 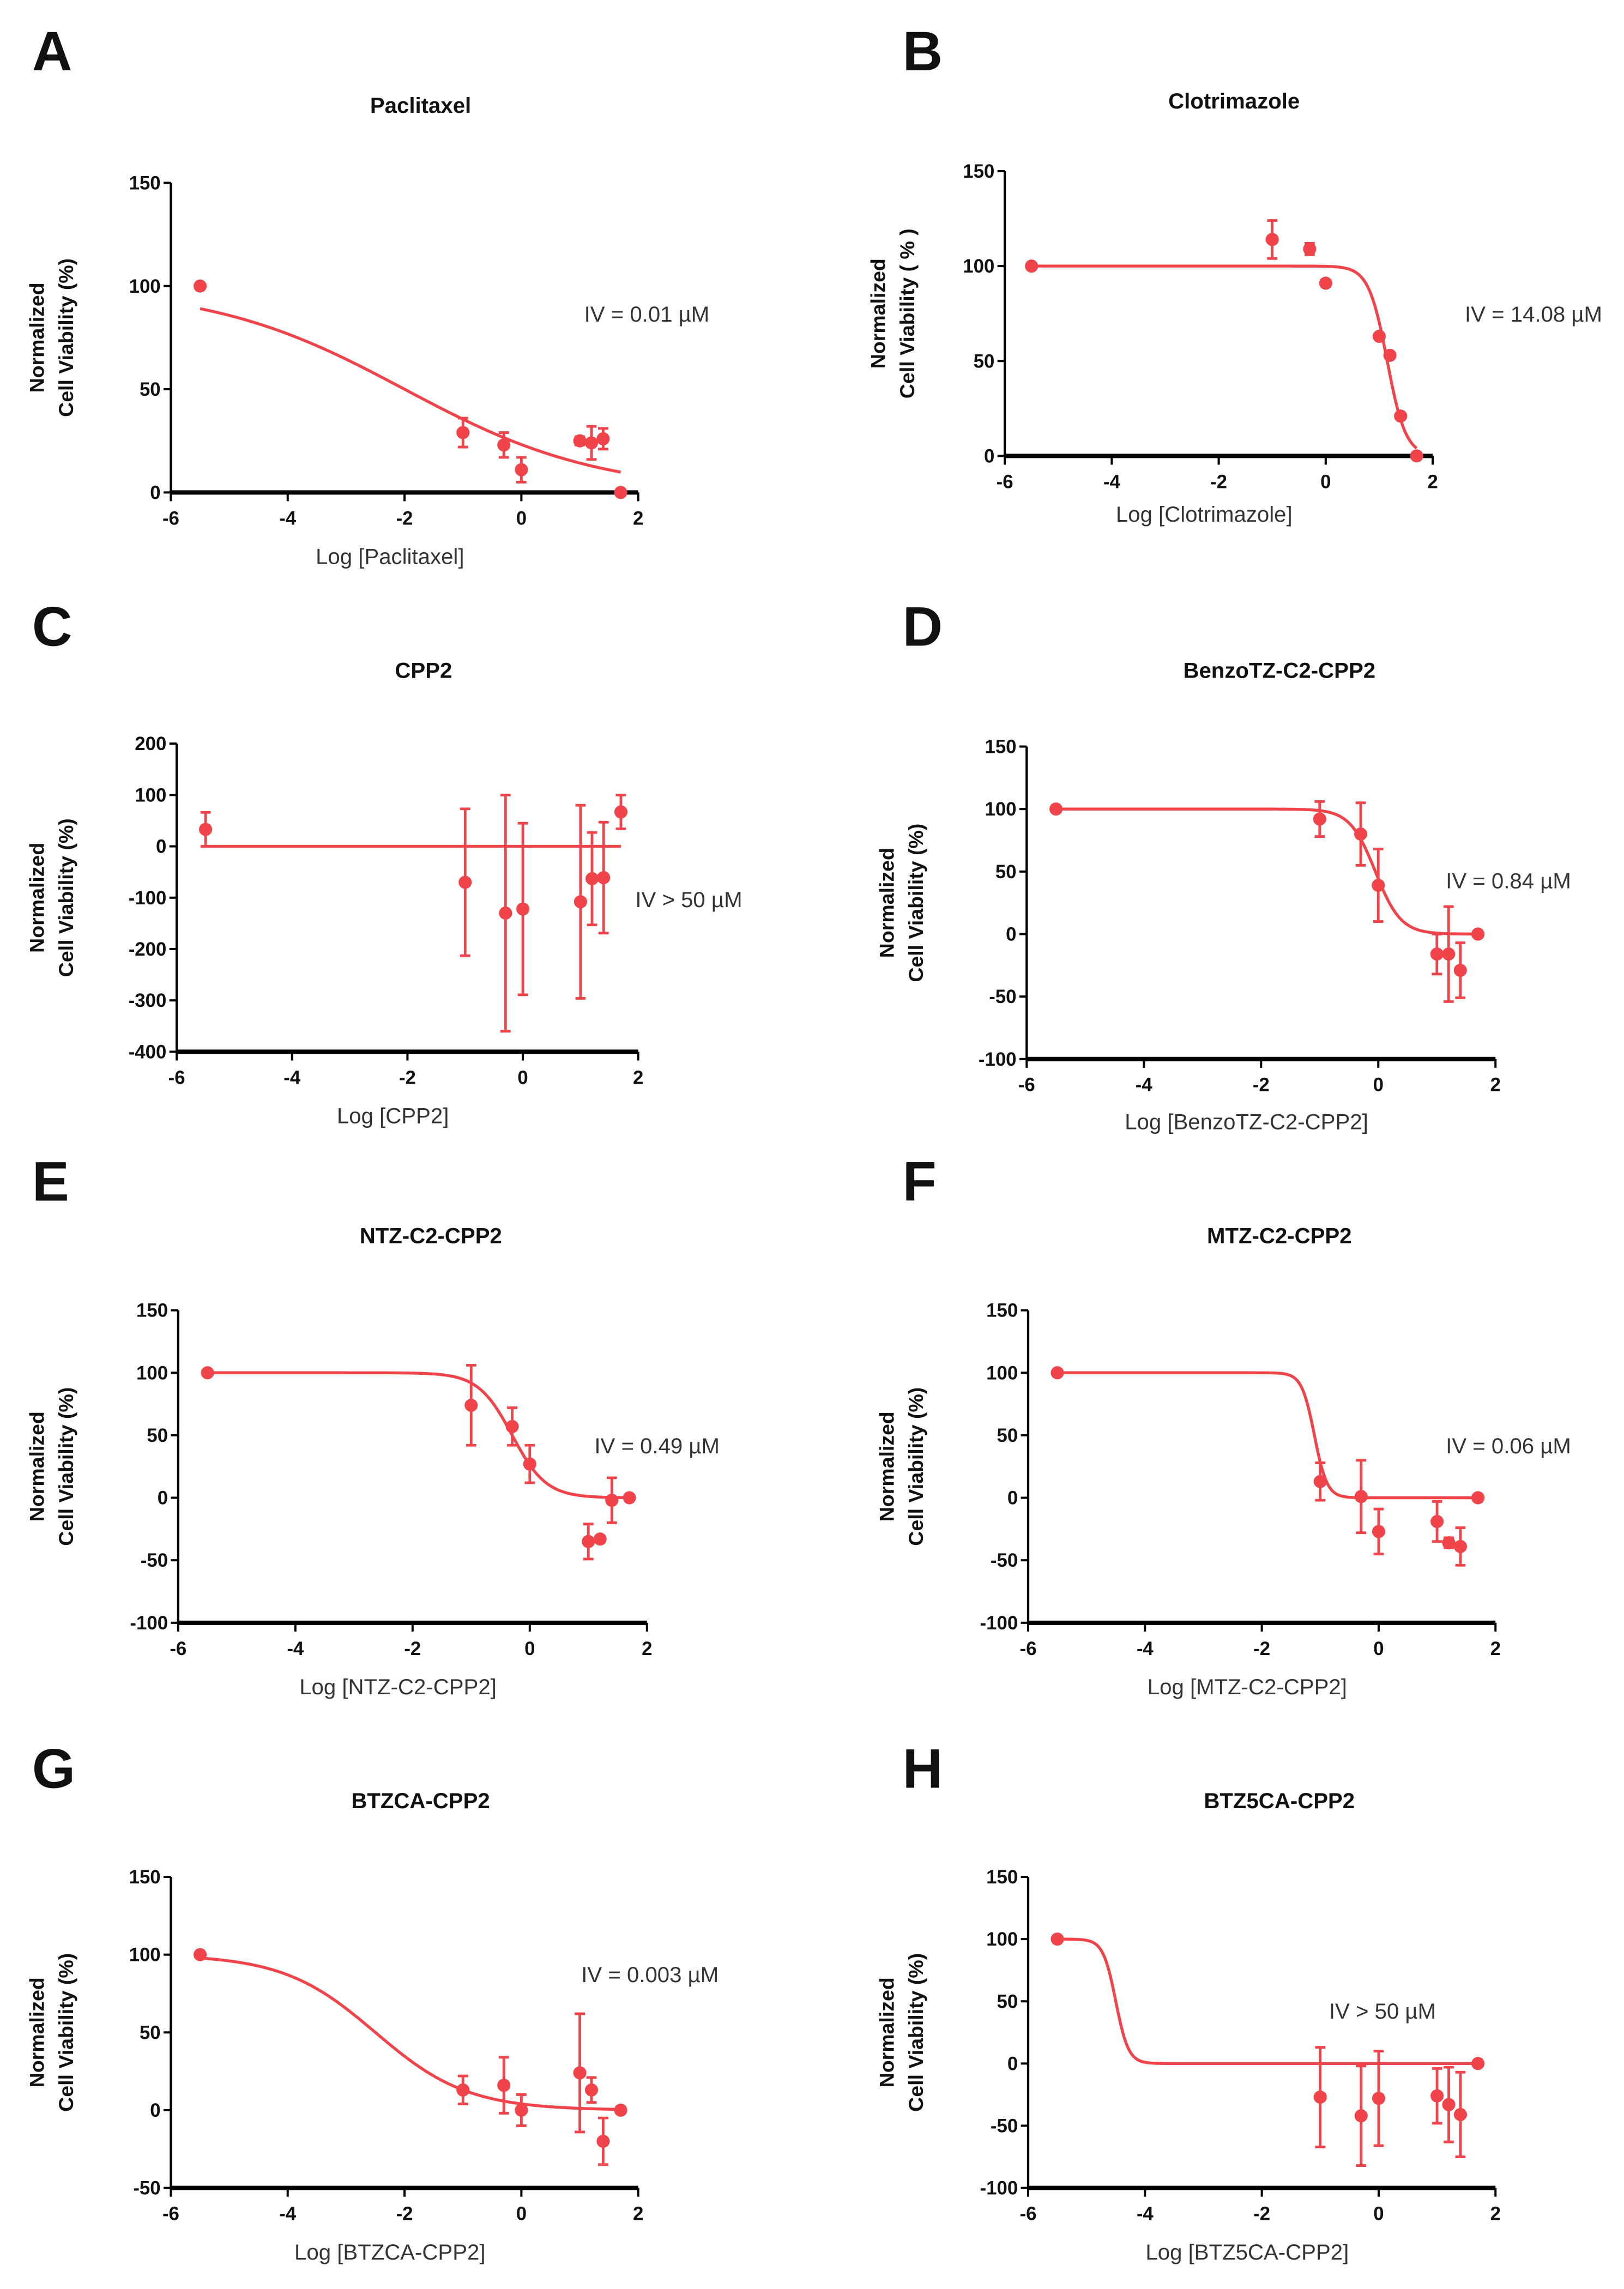 What do you see at coordinates (1246, 1121) in the screenshot?
I see `x-axis-label: Log [BenzoTZ-C2-CPP2]` at bounding box center [1246, 1121].